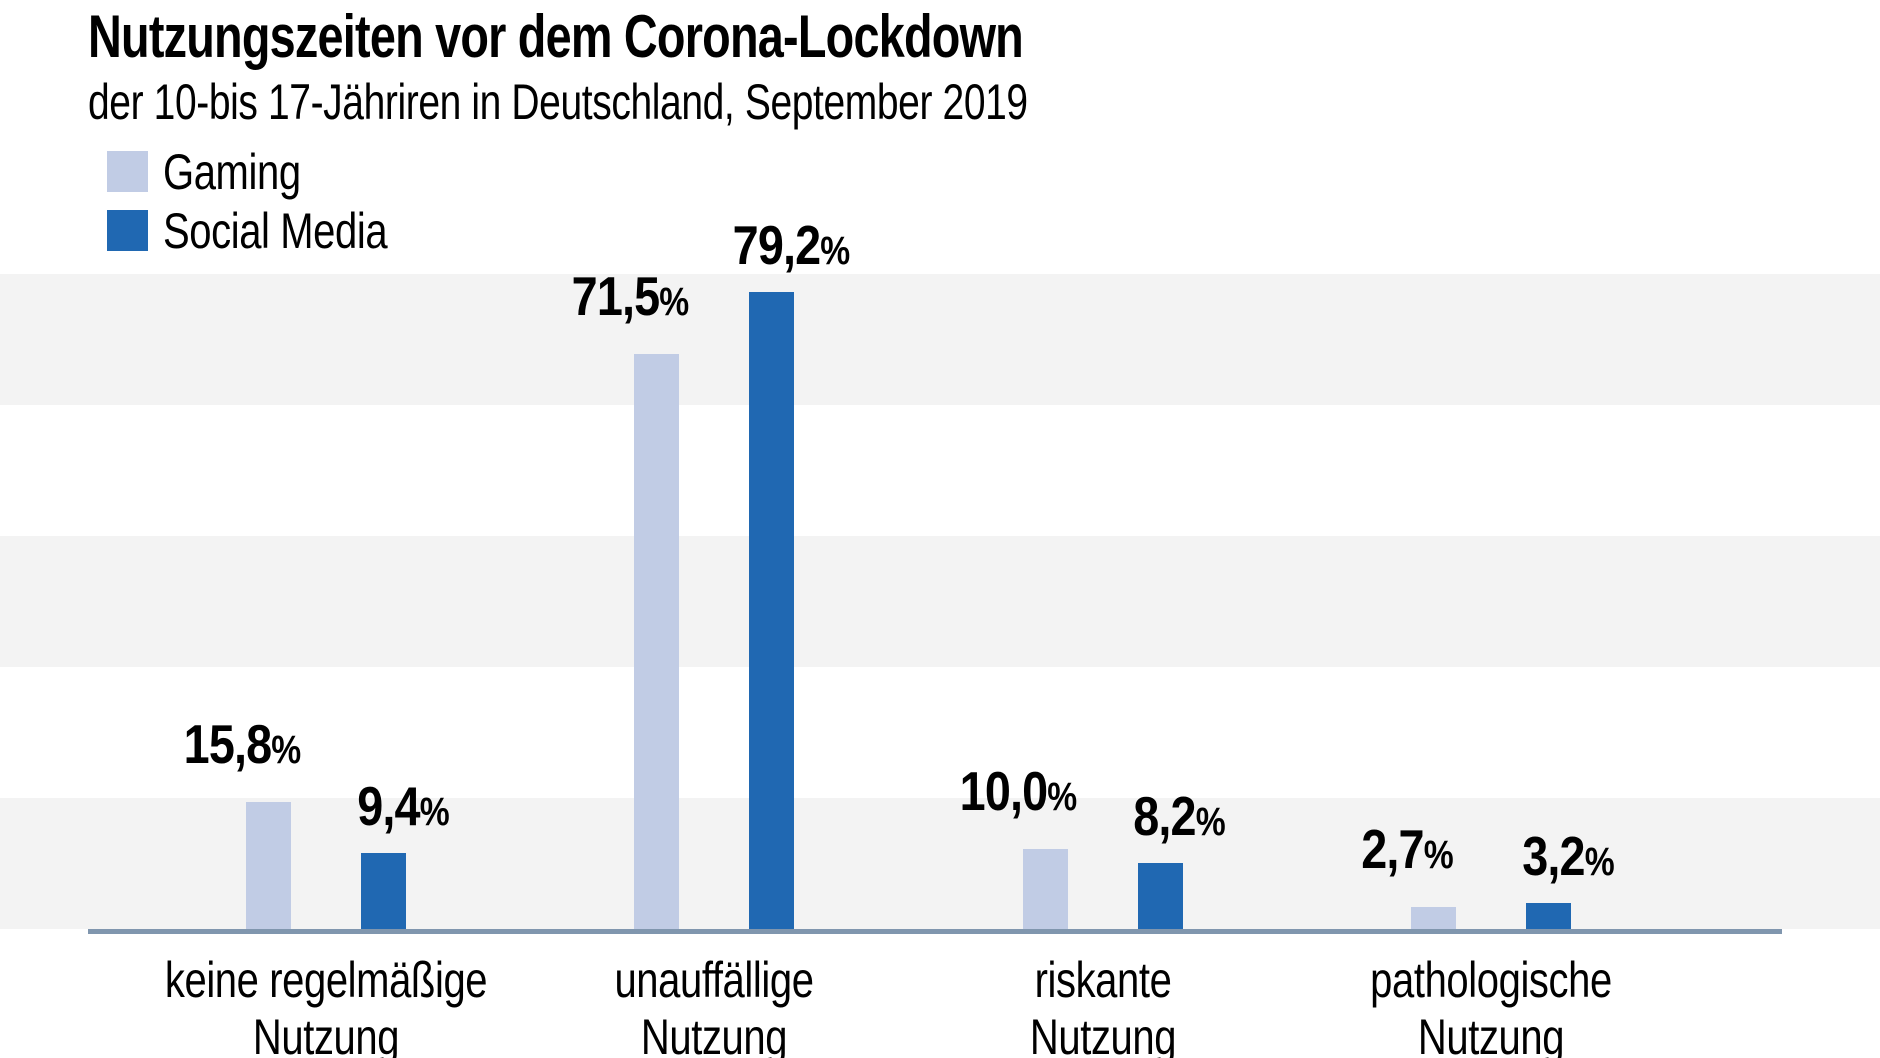  Describe the element at coordinates (630, 296) in the screenshot. I see `value-label-gaming-2: 71,5%` at that location.